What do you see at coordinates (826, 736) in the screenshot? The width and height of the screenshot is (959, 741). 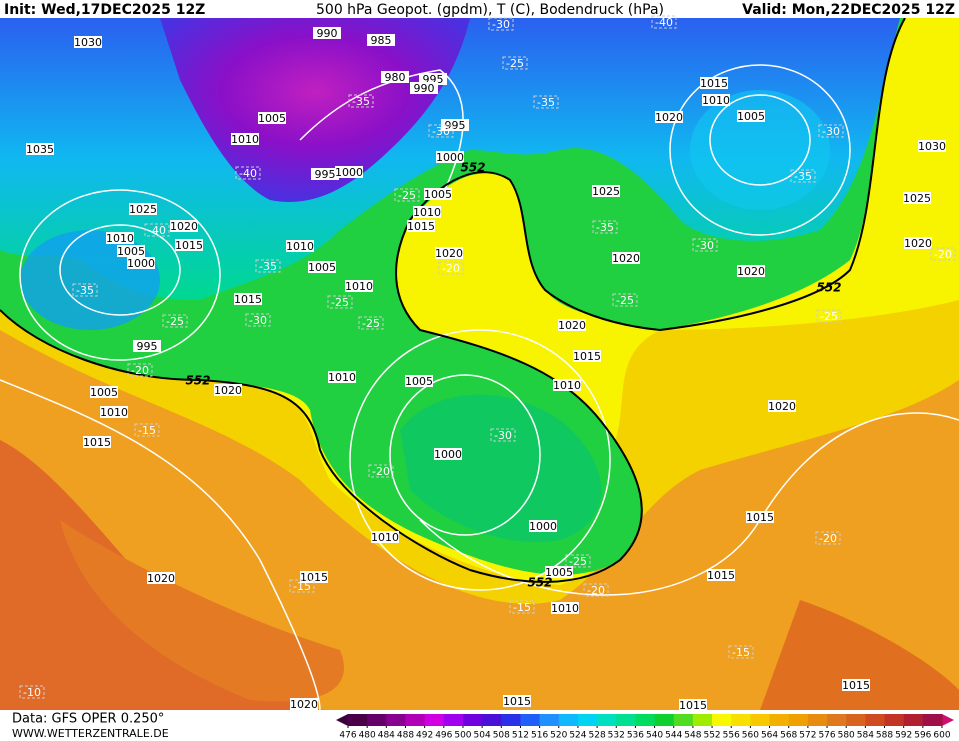 I see `colorbar-label: 576` at bounding box center [826, 736].